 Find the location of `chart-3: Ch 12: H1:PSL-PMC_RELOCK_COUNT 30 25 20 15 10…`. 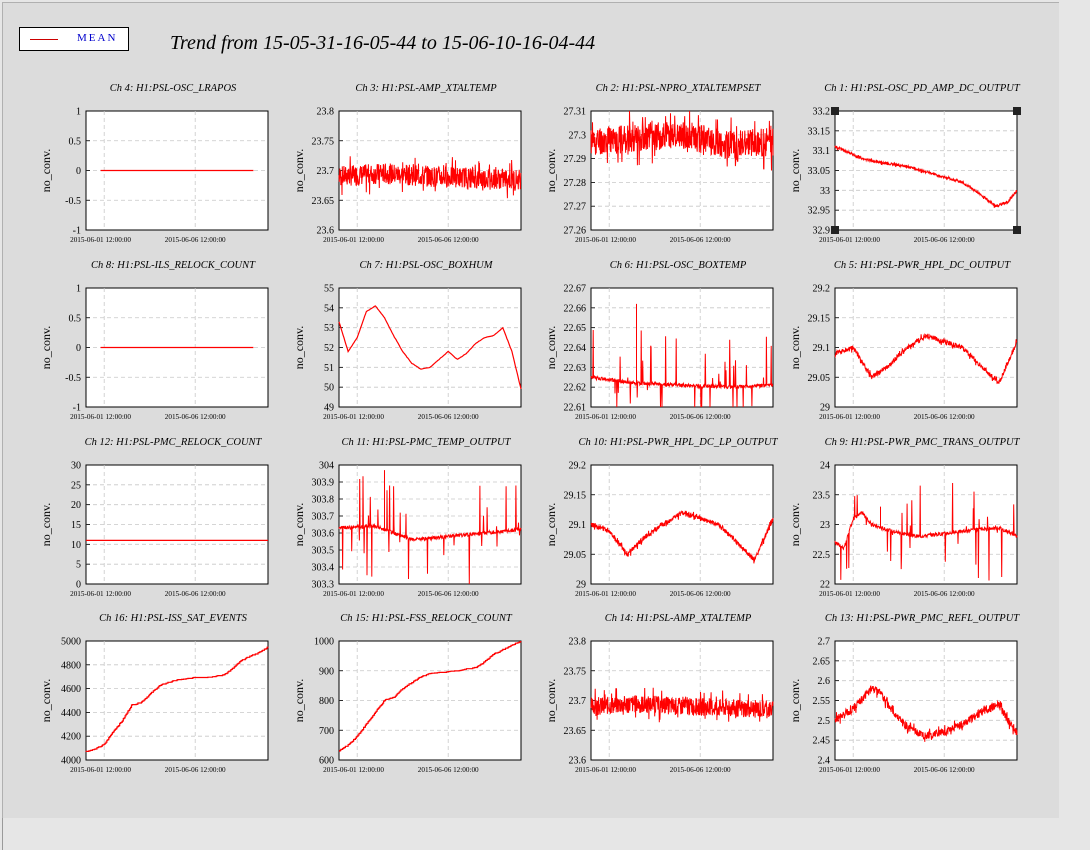

chart-3: Ch 12: H1:PSL-PMC_RELOCK_COUNT 30 25 20 15 10… is located at coordinates (154, 517).